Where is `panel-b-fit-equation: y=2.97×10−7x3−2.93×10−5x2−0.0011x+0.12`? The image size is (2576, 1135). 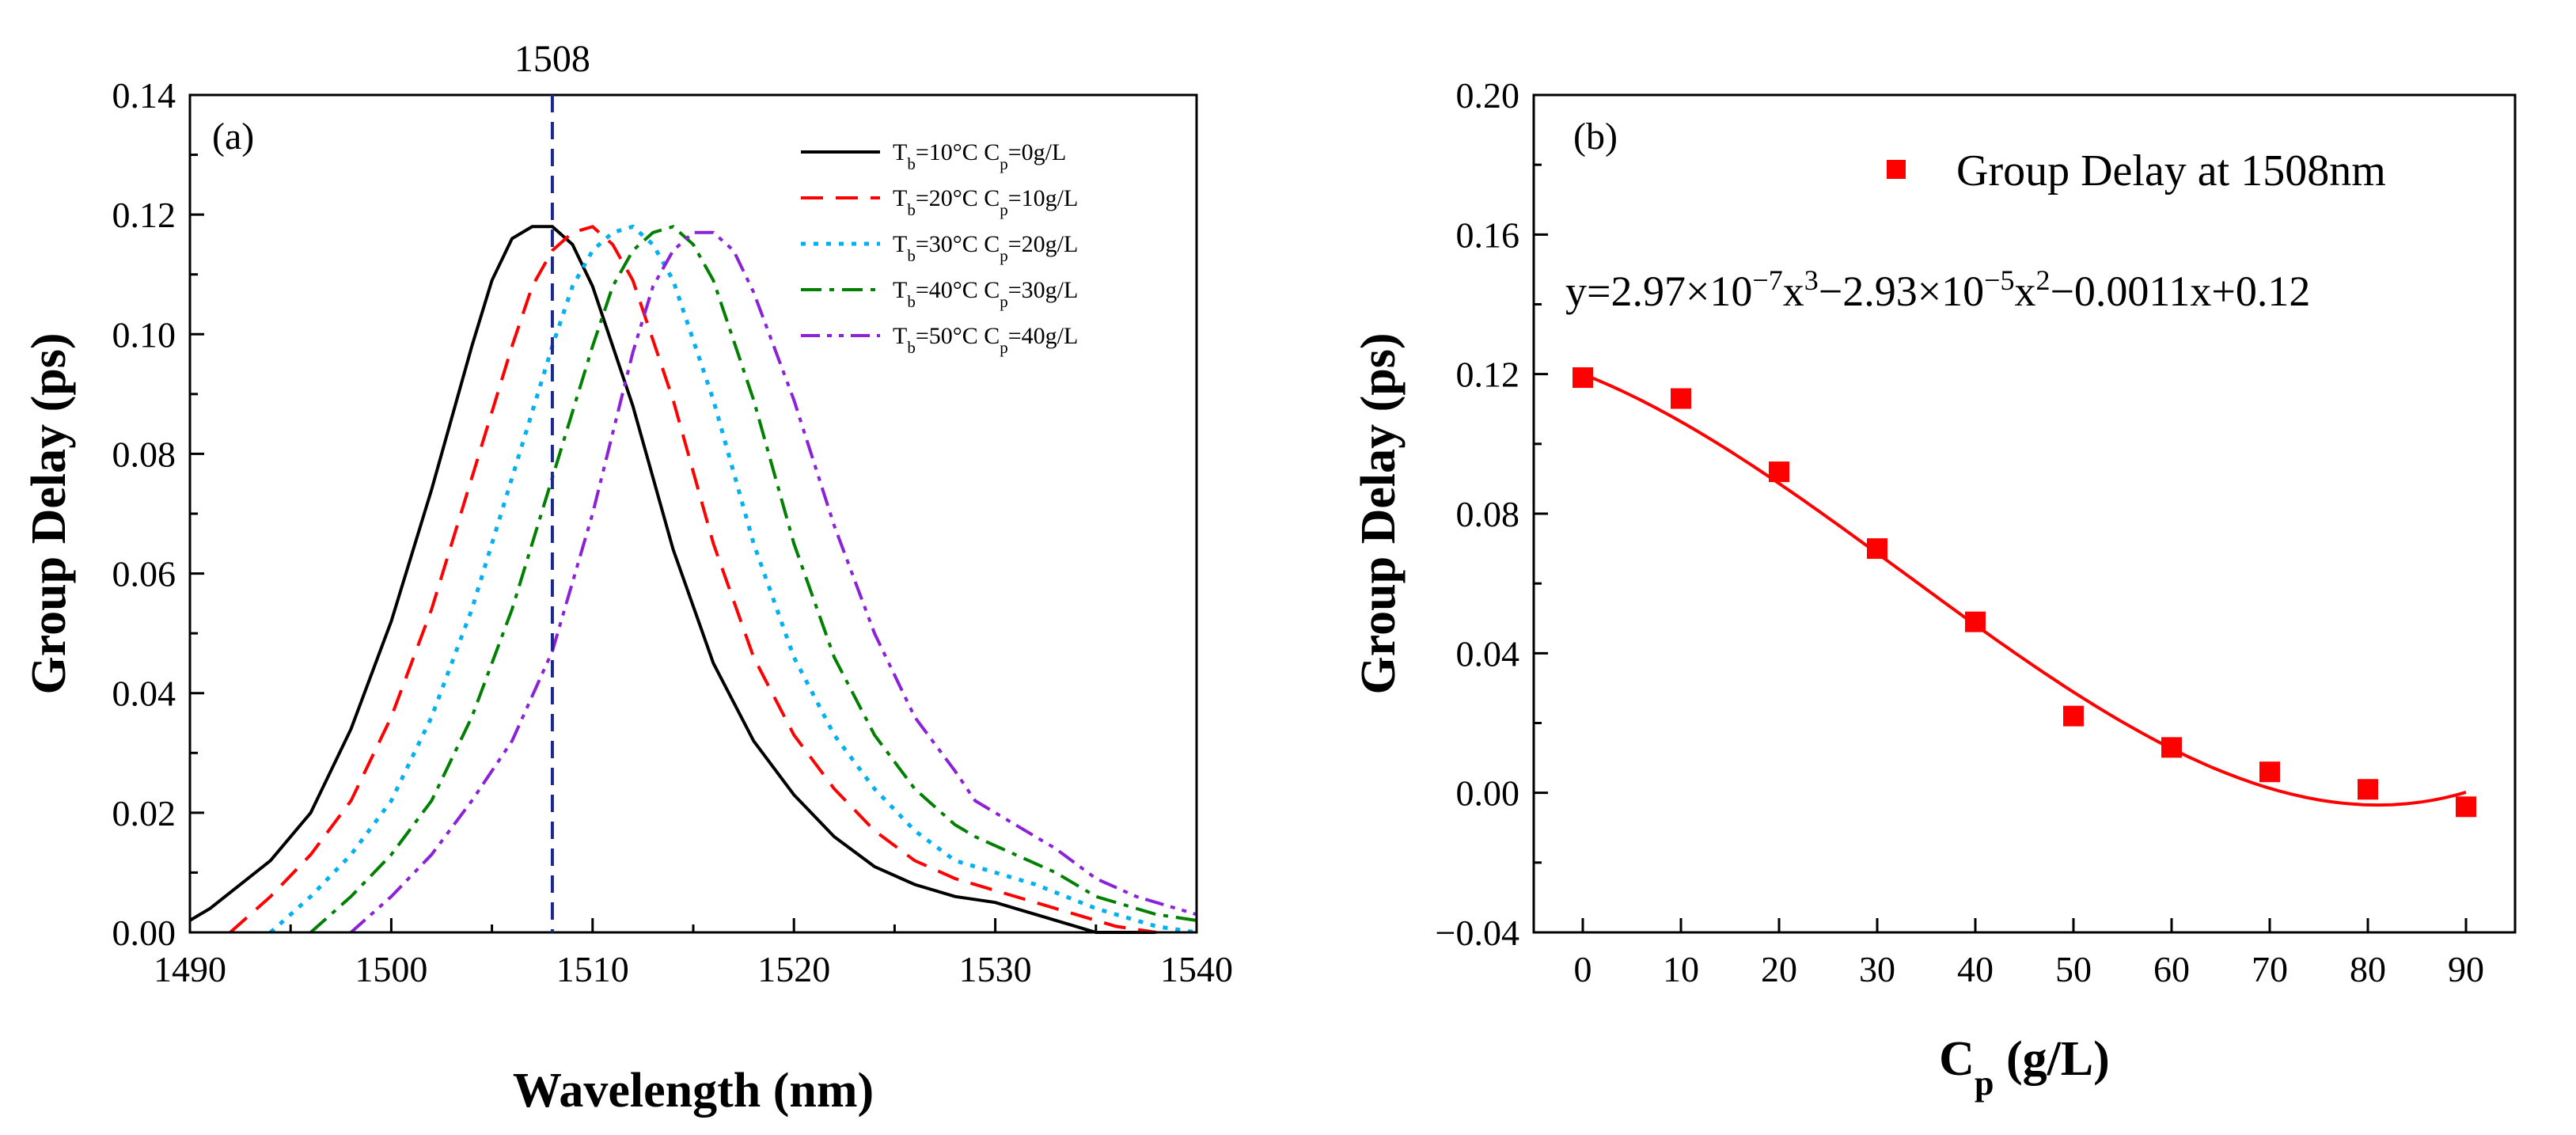
panel-b-fit-equation: y=2.97×10−7x3−2.93×10−5x2−0.0011x+0.12 is located at coordinates (1937, 289).